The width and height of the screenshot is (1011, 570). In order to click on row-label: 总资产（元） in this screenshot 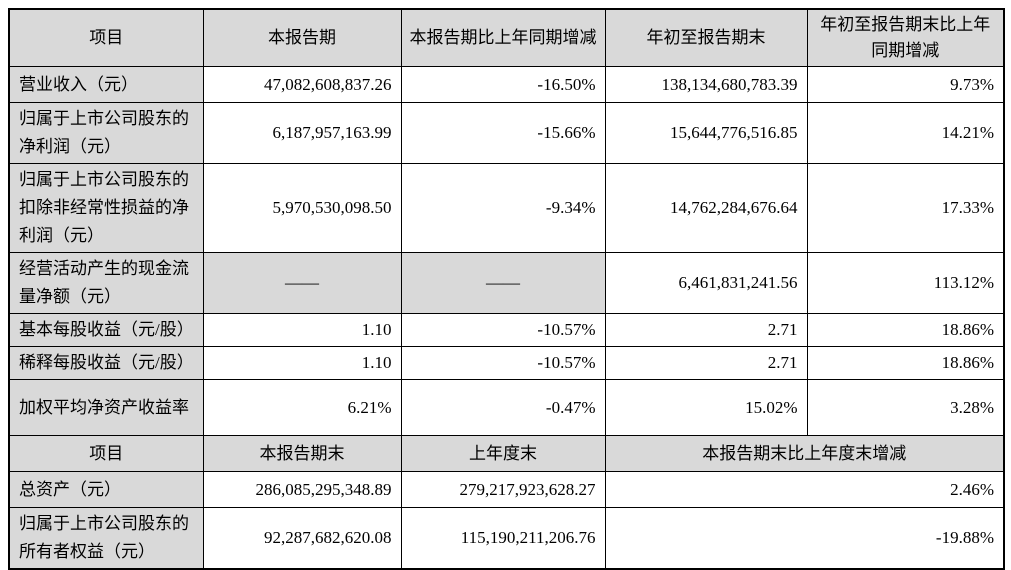, I will do `click(106, 489)`.